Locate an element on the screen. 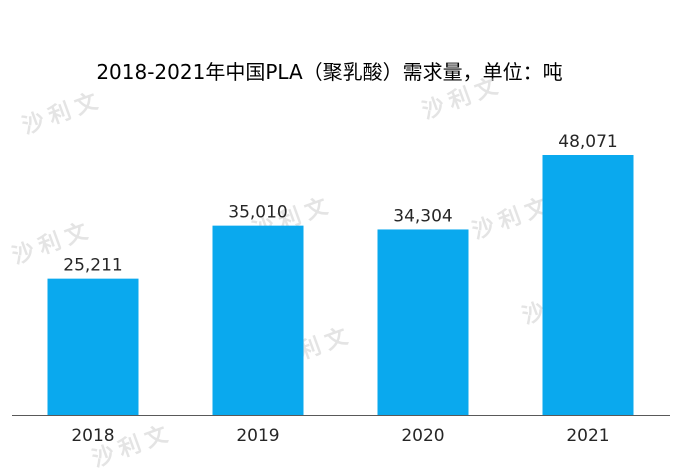  bar-2019 is located at coordinates (258, 320).